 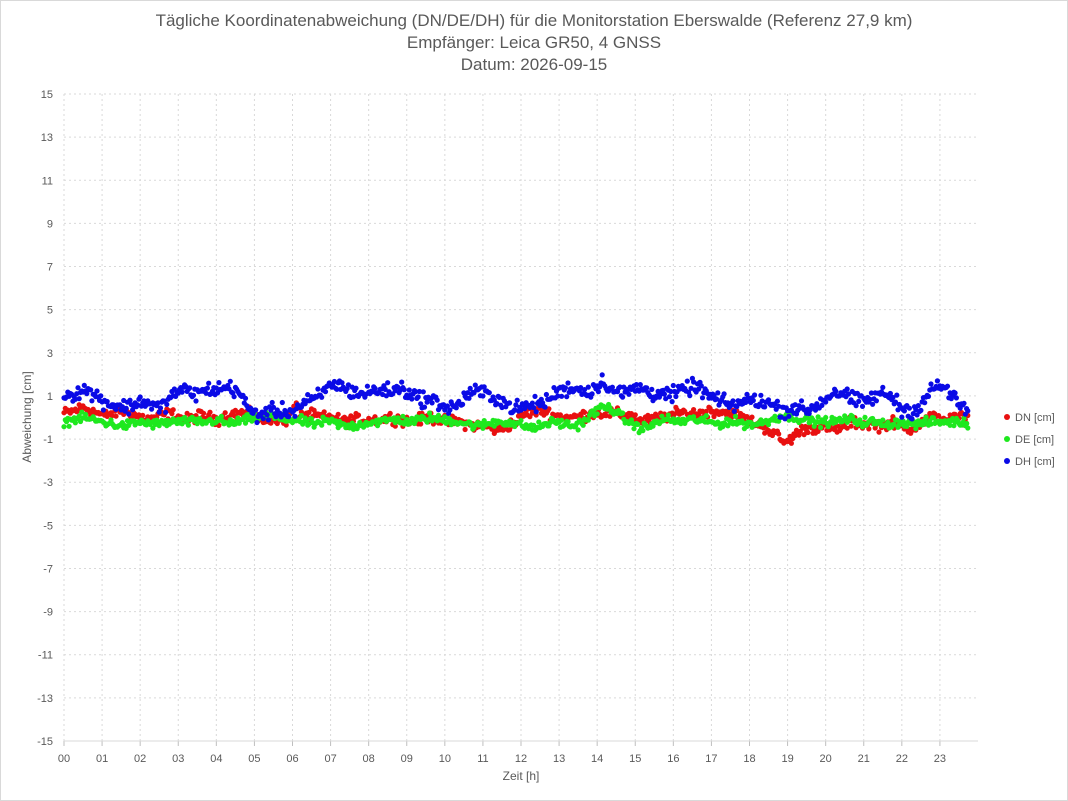 What do you see at coordinates (50, 354) in the screenshot?
I see `y-tick-label: 3` at bounding box center [50, 354].